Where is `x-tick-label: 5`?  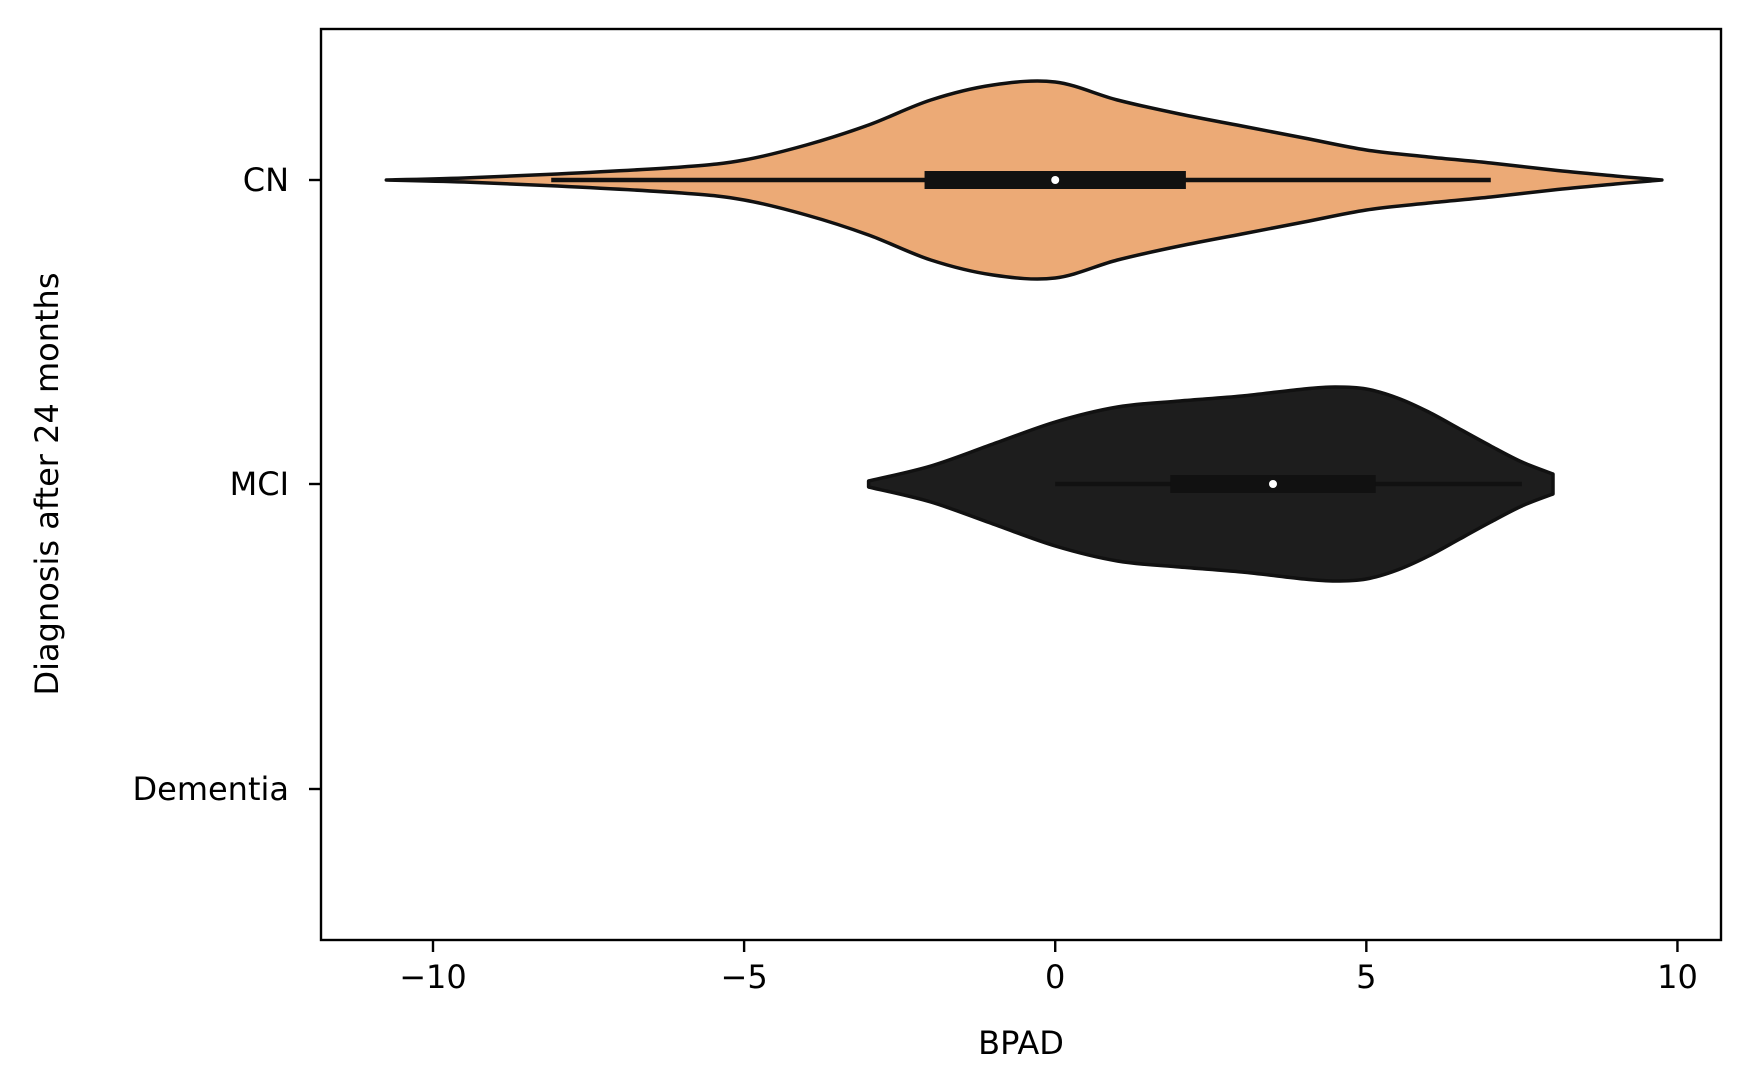 x-tick-label: 5 is located at coordinates (1366, 977).